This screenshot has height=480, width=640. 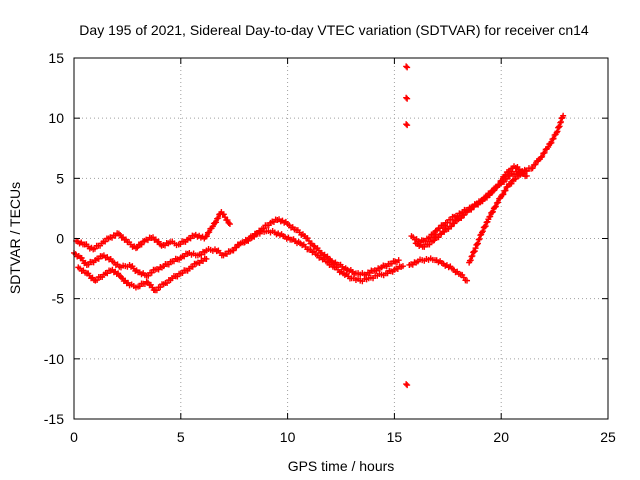 I want to click on x-tick-label: 20, so click(x=501, y=437).